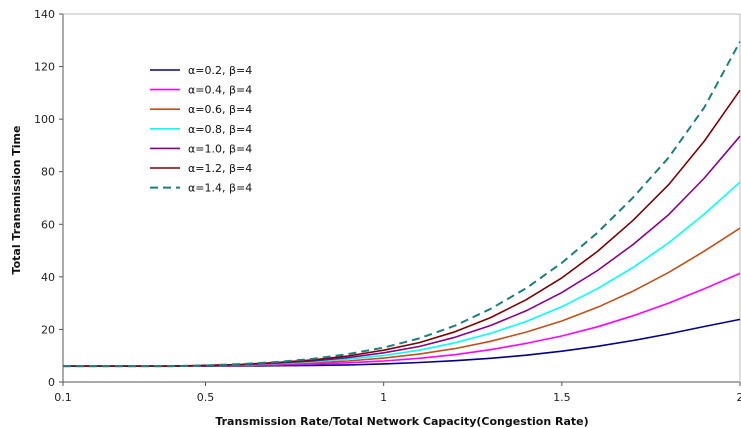  What do you see at coordinates (220, 168) in the screenshot?
I see `legend-label-6: α=1.2, β=4` at bounding box center [220, 168].